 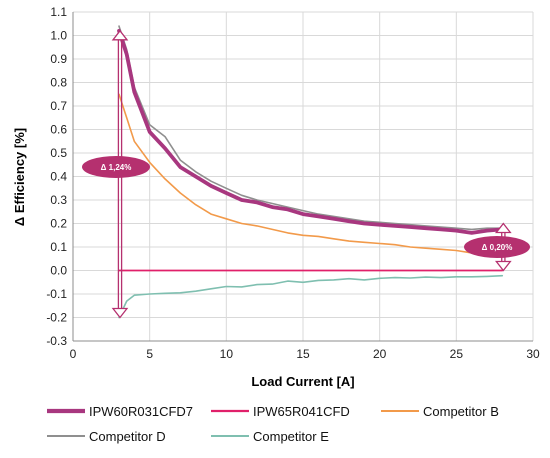 What do you see at coordinates (301, 411) in the screenshot?
I see `legend-label: IPW65R041CFD` at bounding box center [301, 411].